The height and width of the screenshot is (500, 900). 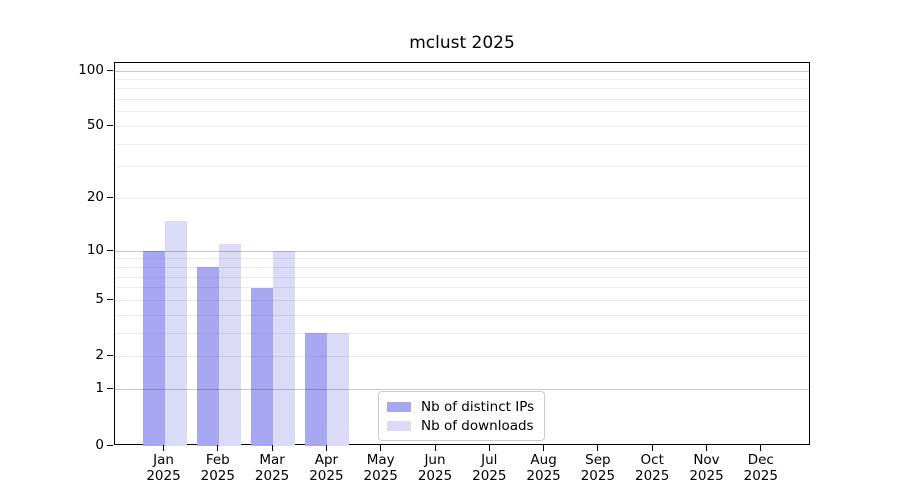 What do you see at coordinates (489, 460) in the screenshot?
I see `x-label-month: Jul` at bounding box center [489, 460].